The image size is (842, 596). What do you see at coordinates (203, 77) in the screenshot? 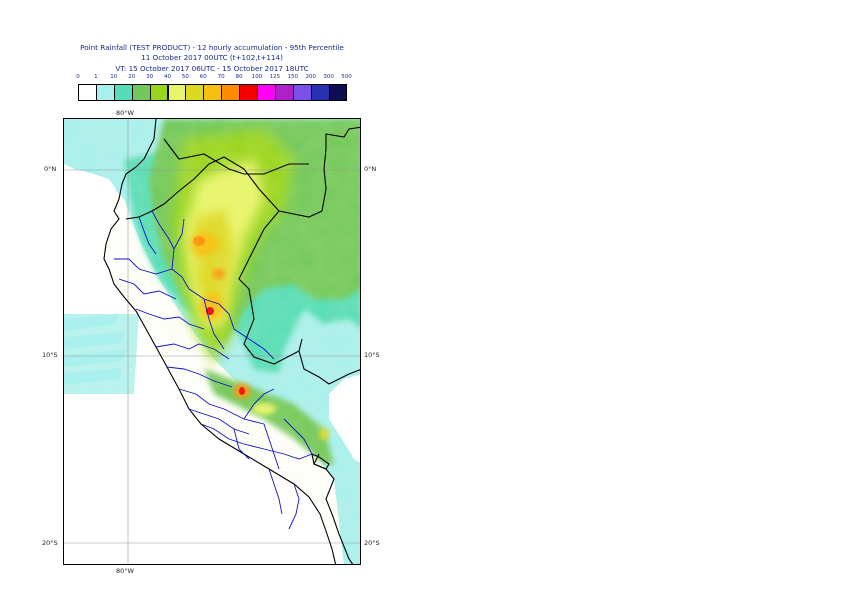
I see `legend-threshold-label: 60` at bounding box center [203, 77].